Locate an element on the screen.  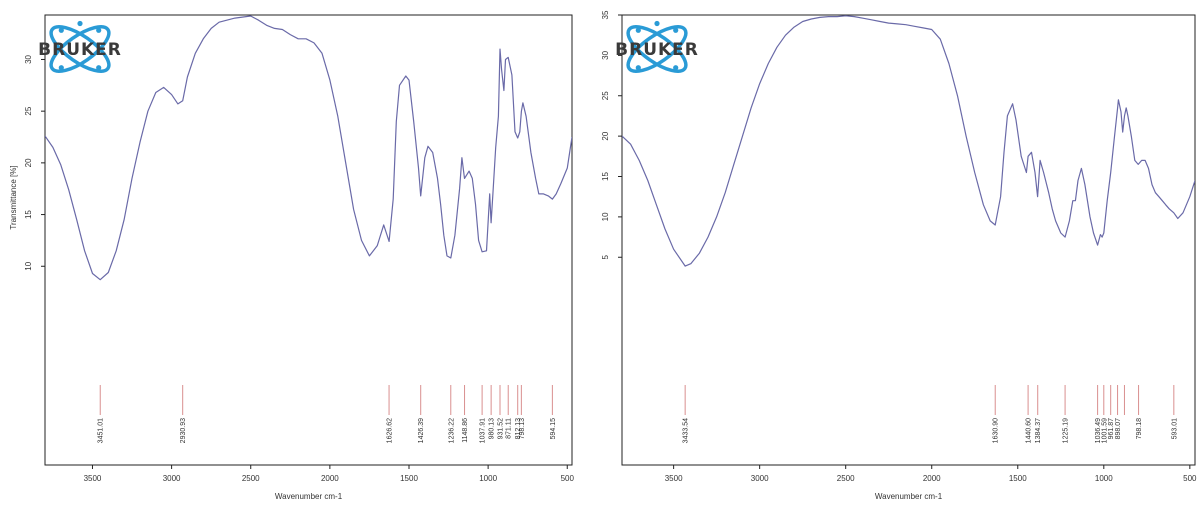
peak-label: 1626.62 is located at coordinates (390, 430).